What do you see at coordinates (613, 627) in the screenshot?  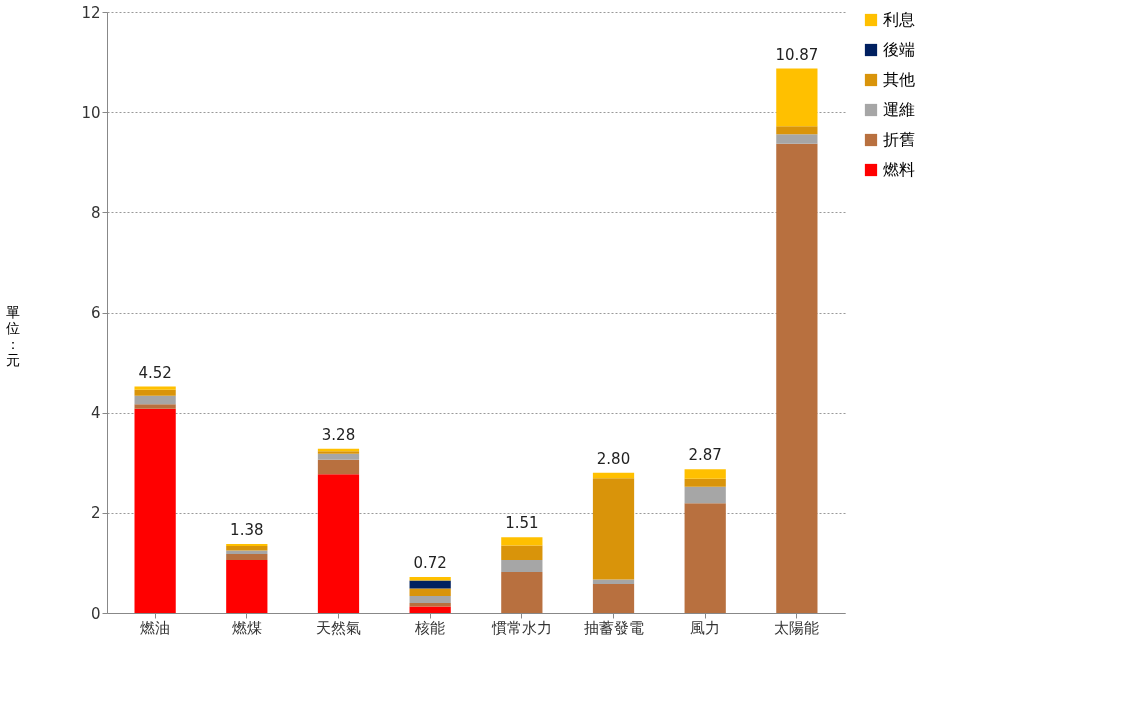 I see `x-tick-label: 抽蓄發電` at bounding box center [613, 627].